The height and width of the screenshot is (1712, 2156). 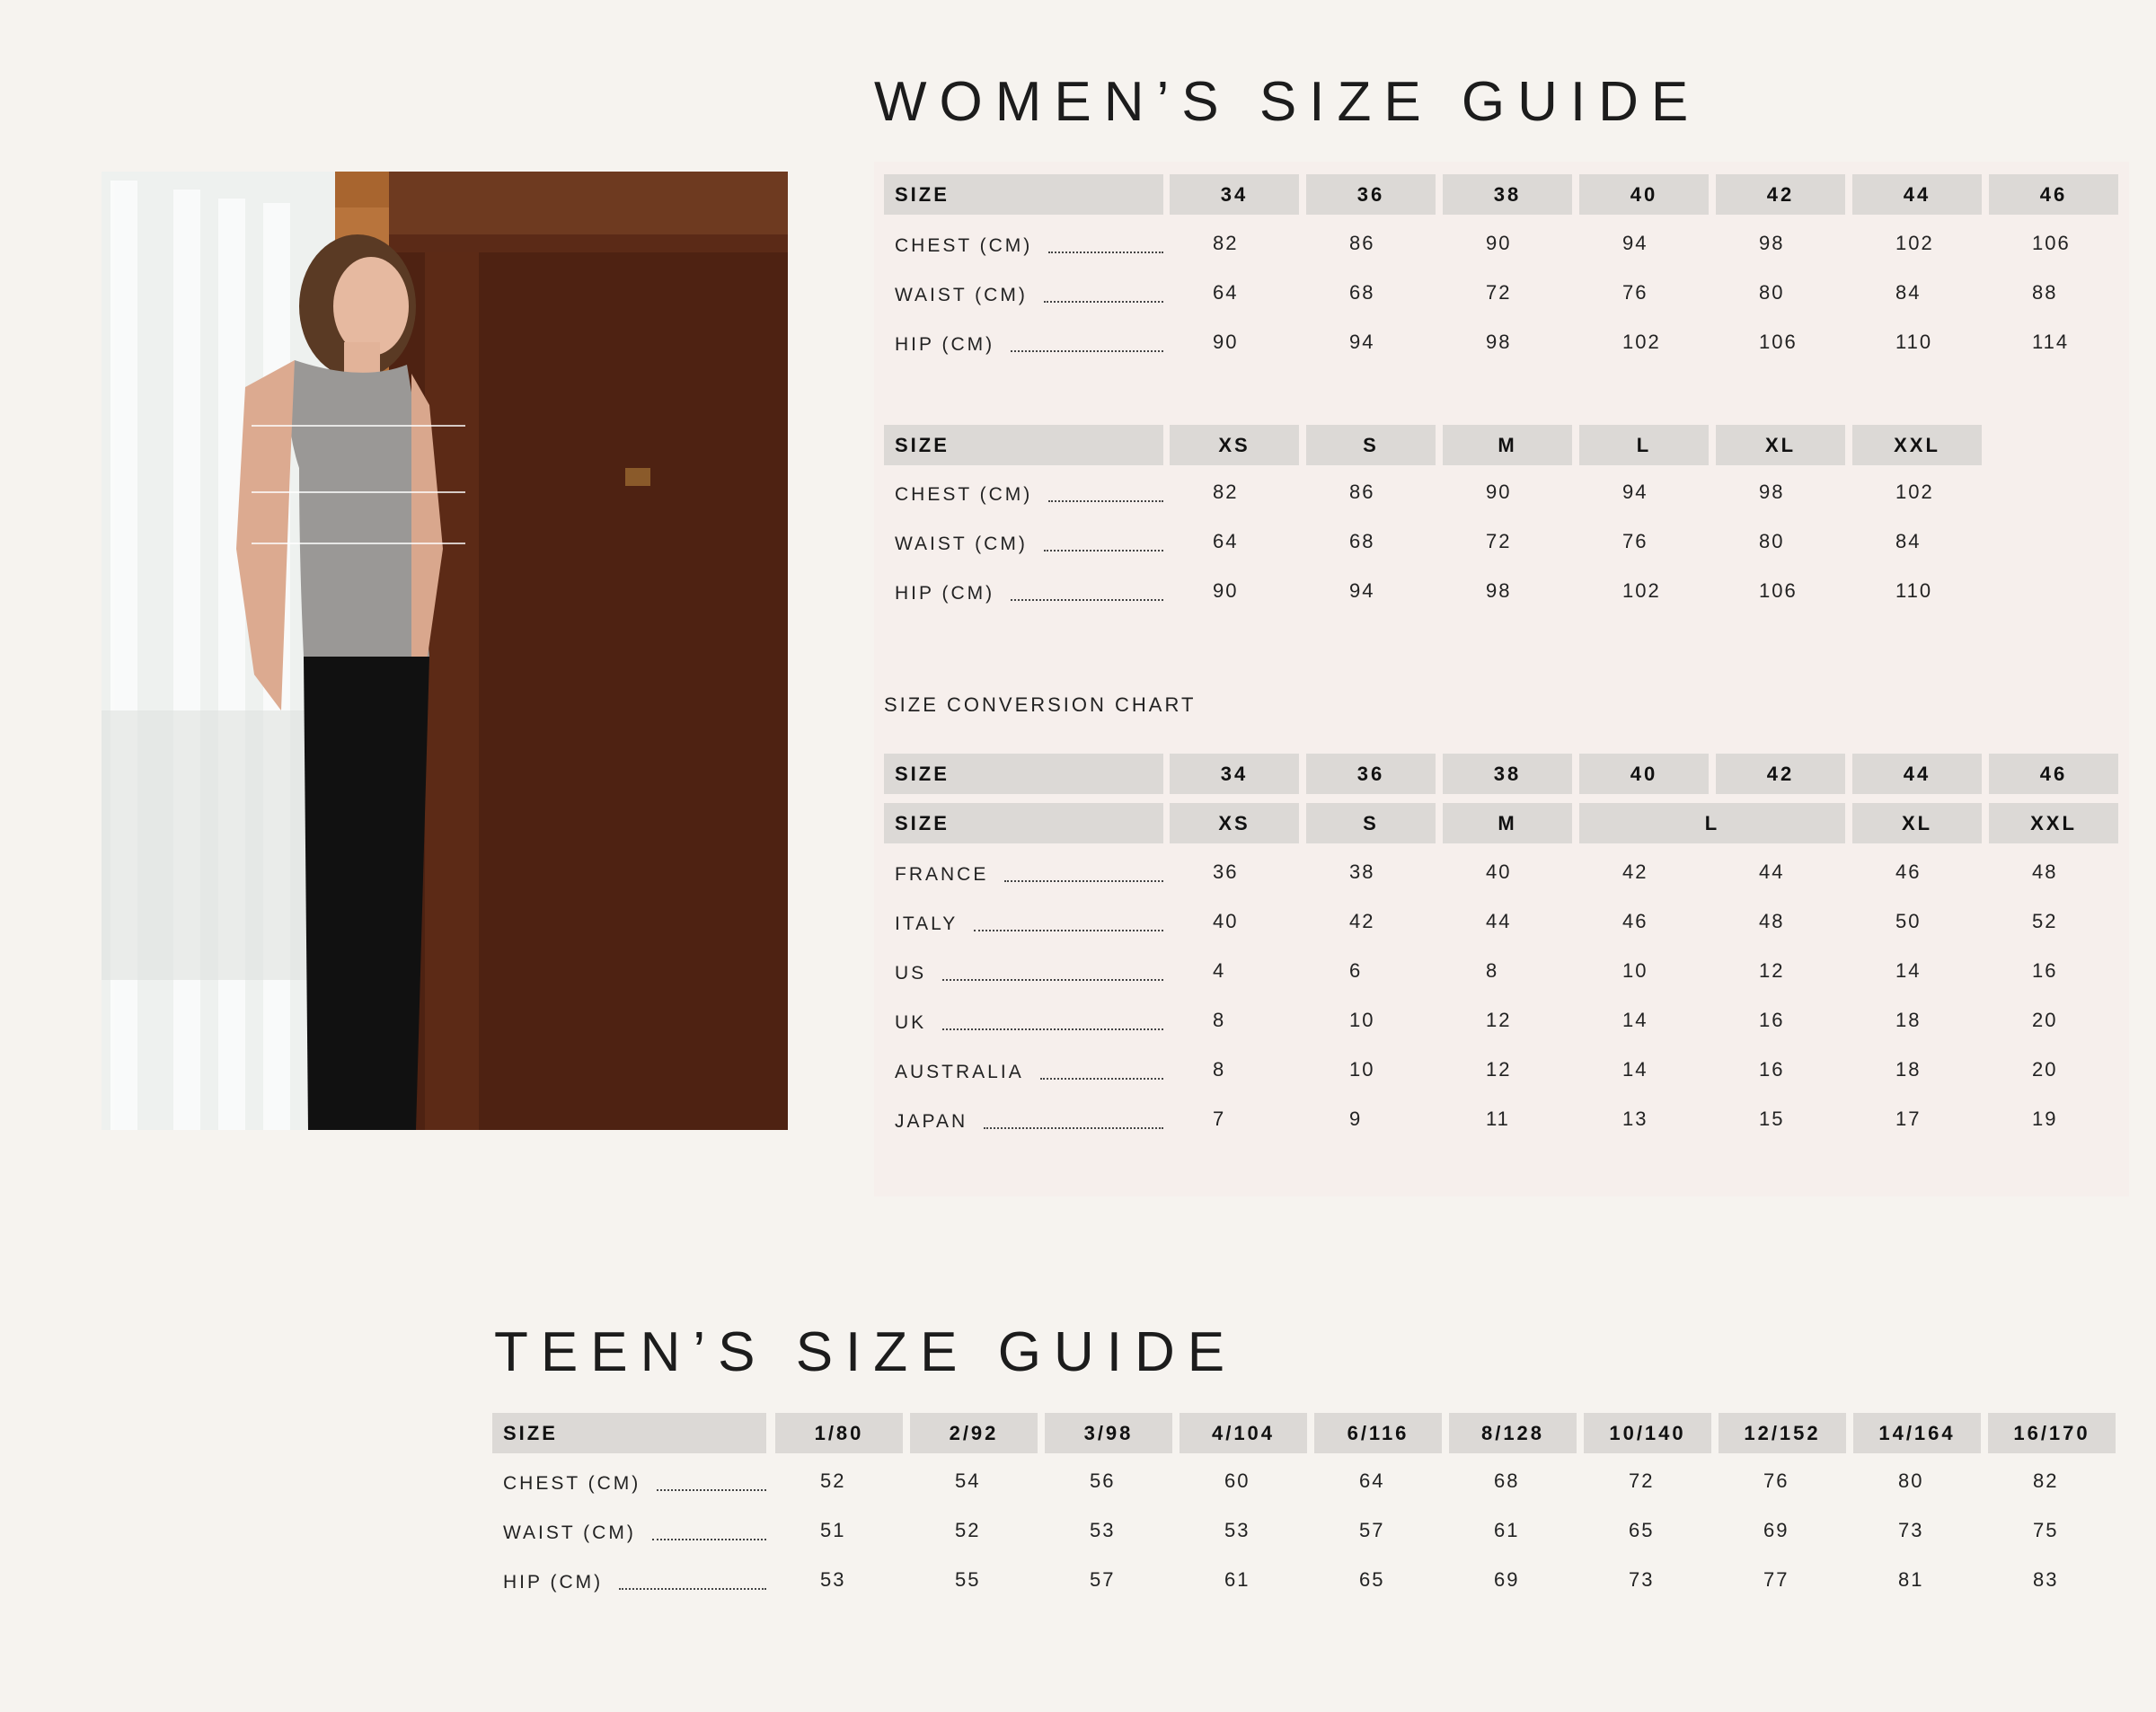 What do you see at coordinates (2046, 1480) in the screenshot?
I see `table-cell-value: 82` at bounding box center [2046, 1480].